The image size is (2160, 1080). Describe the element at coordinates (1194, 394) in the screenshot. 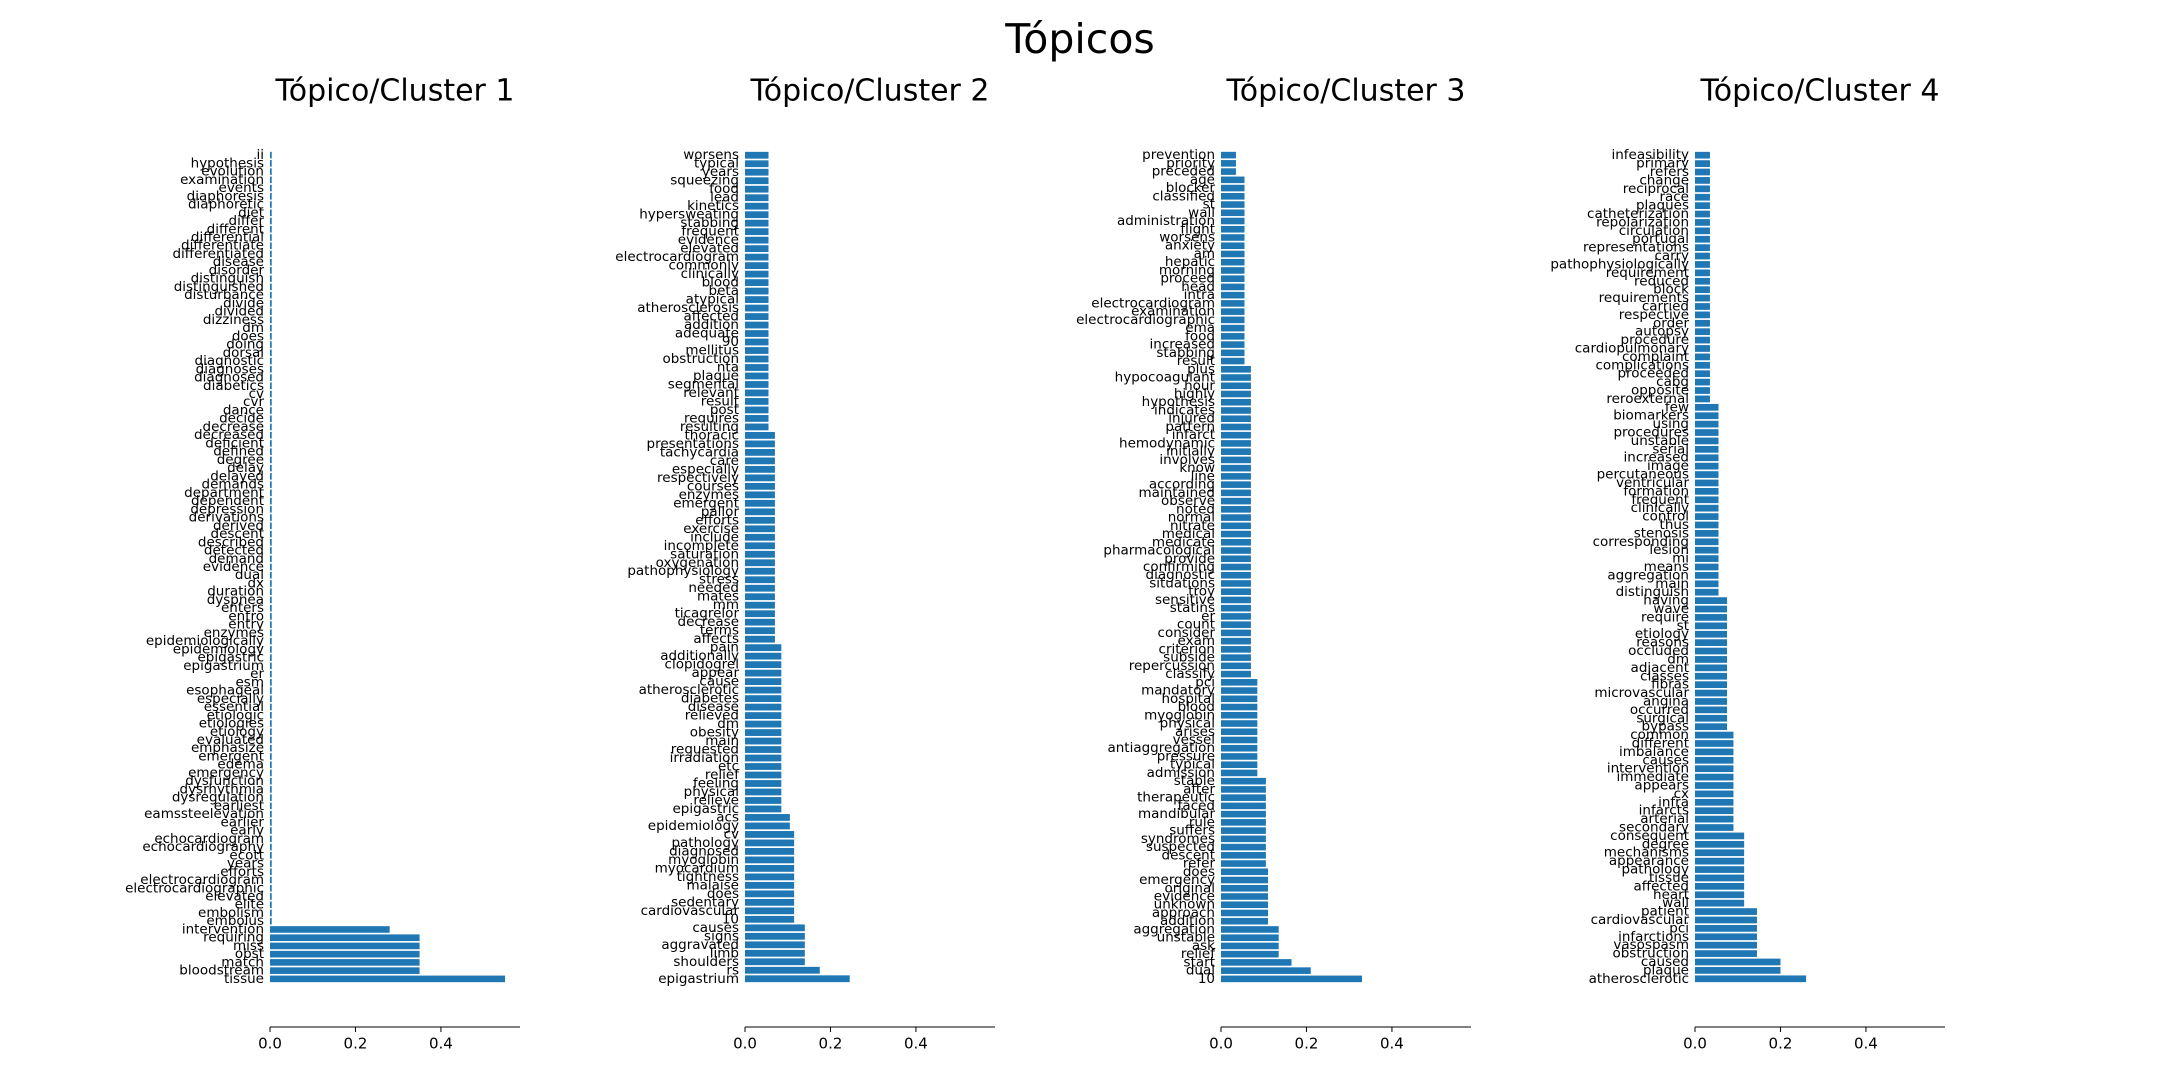

I see `y-tick-label: highly` at that location.